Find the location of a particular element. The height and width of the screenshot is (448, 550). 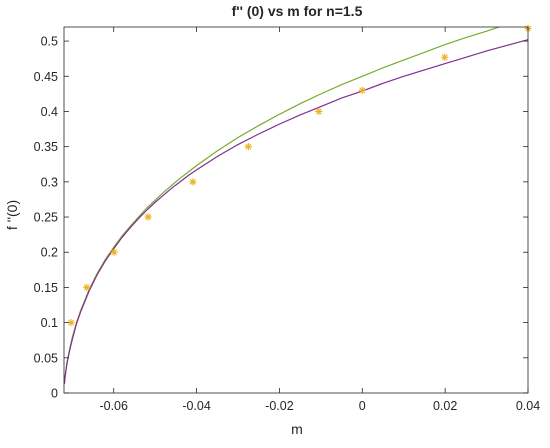

y-tick-label: 0.5 is located at coordinates (49, 42).